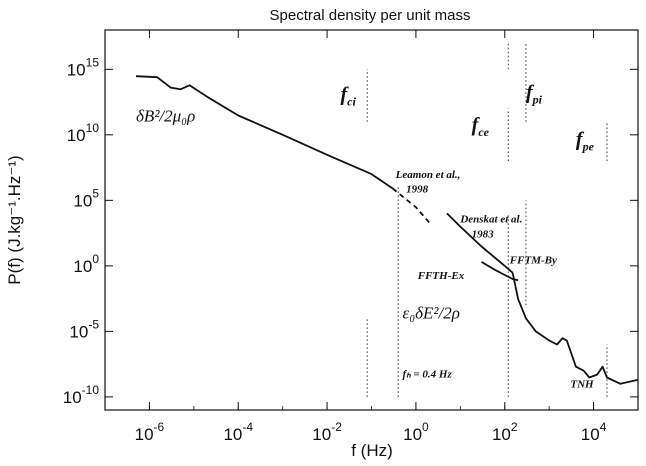  Describe the element at coordinates (582, 385) in the screenshot. I see `annotation-13: TNH` at that location.